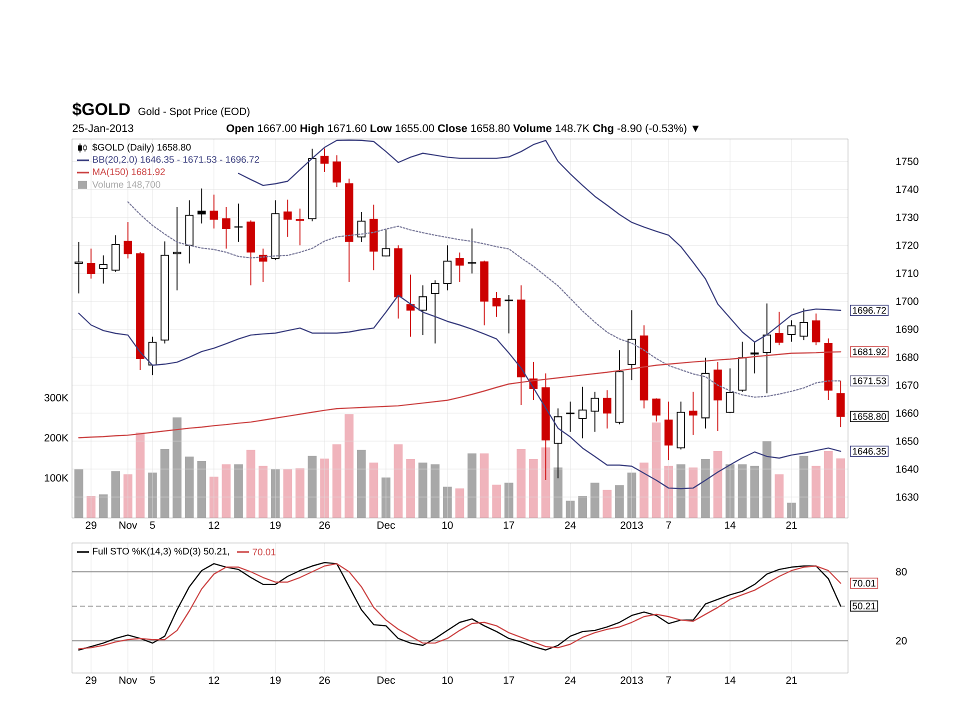  Describe the element at coordinates (103, 128) in the screenshot. I see `text: 25-Jan-2013` at that location.